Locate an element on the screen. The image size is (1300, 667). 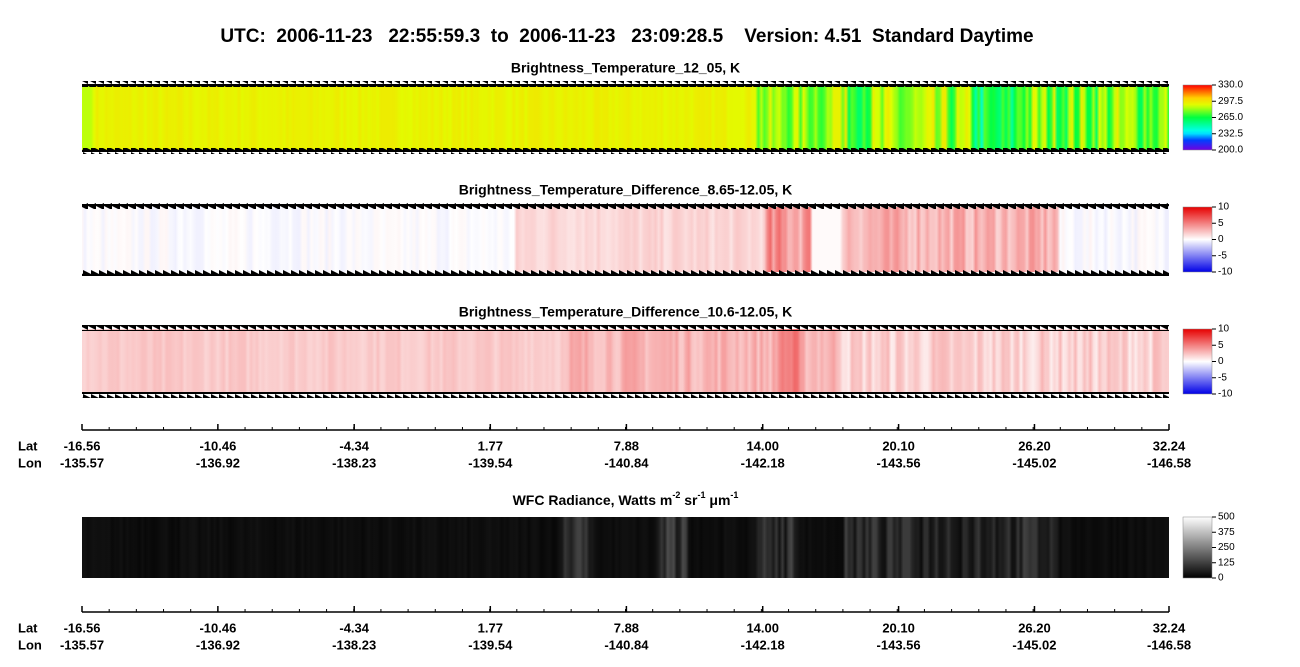
title-part: -2 is located at coordinates (676, 495).